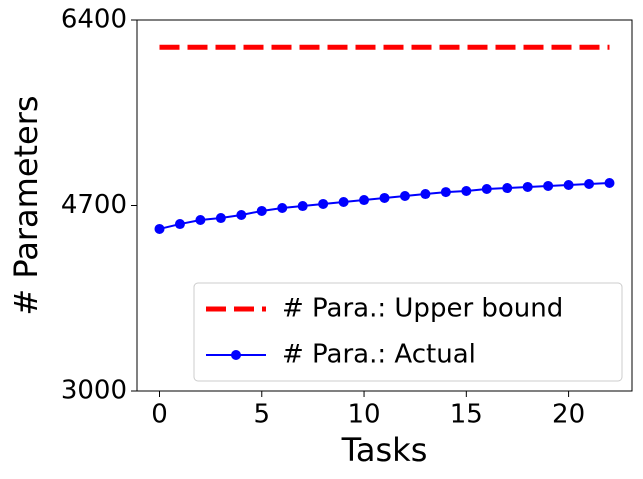  I want to click on x-tick-label: 0, so click(159, 415).